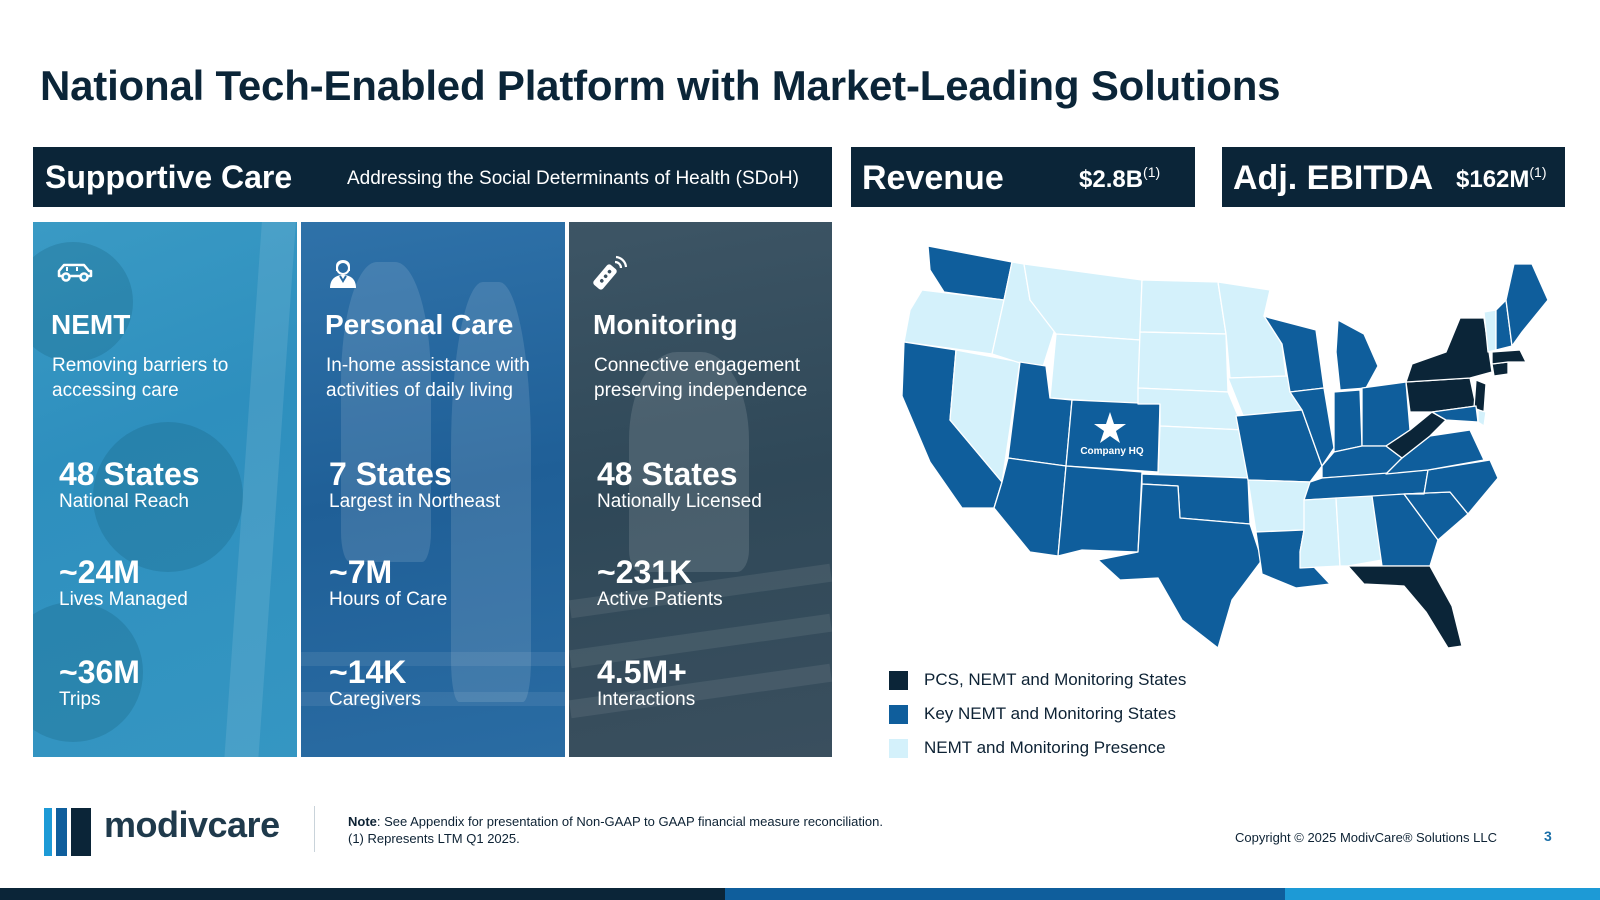  What do you see at coordinates (1279, 446) in the screenshot?
I see `state-missouri` at bounding box center [1279, 446].